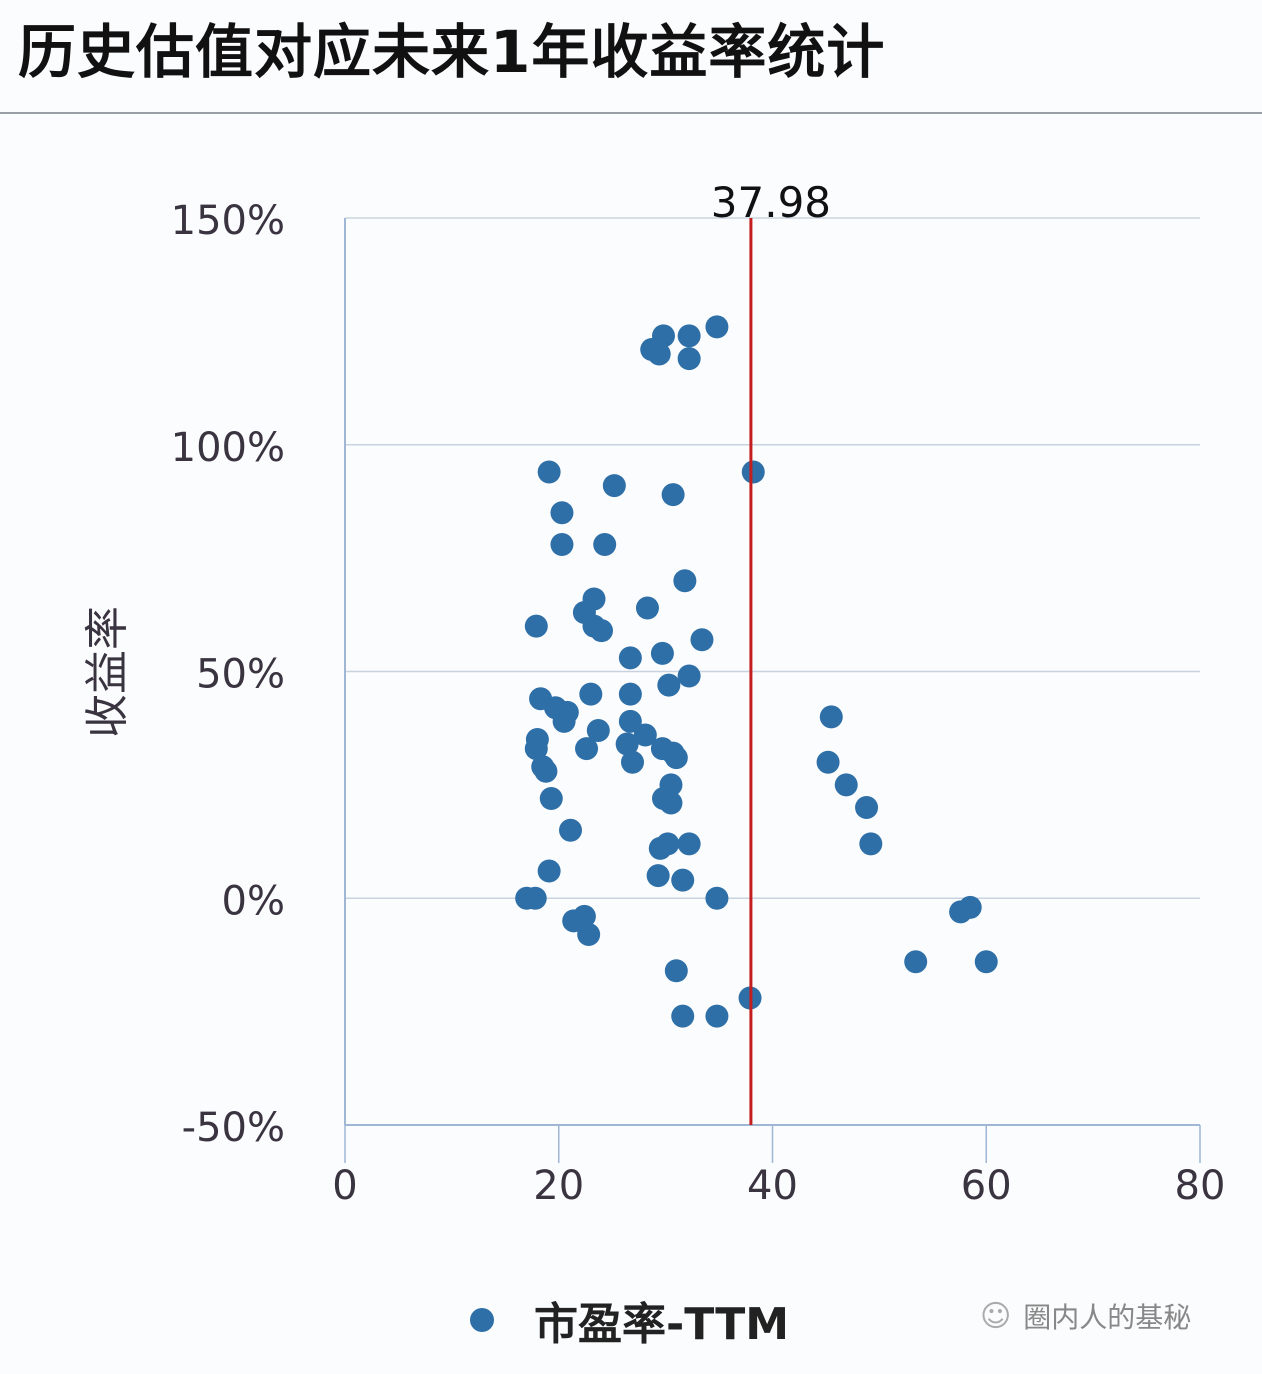 The image size is (1262, 1374). Describe the element at coordinates (771, 202) in the screenshot. I see `reference-line-label: 37.98` at that location.